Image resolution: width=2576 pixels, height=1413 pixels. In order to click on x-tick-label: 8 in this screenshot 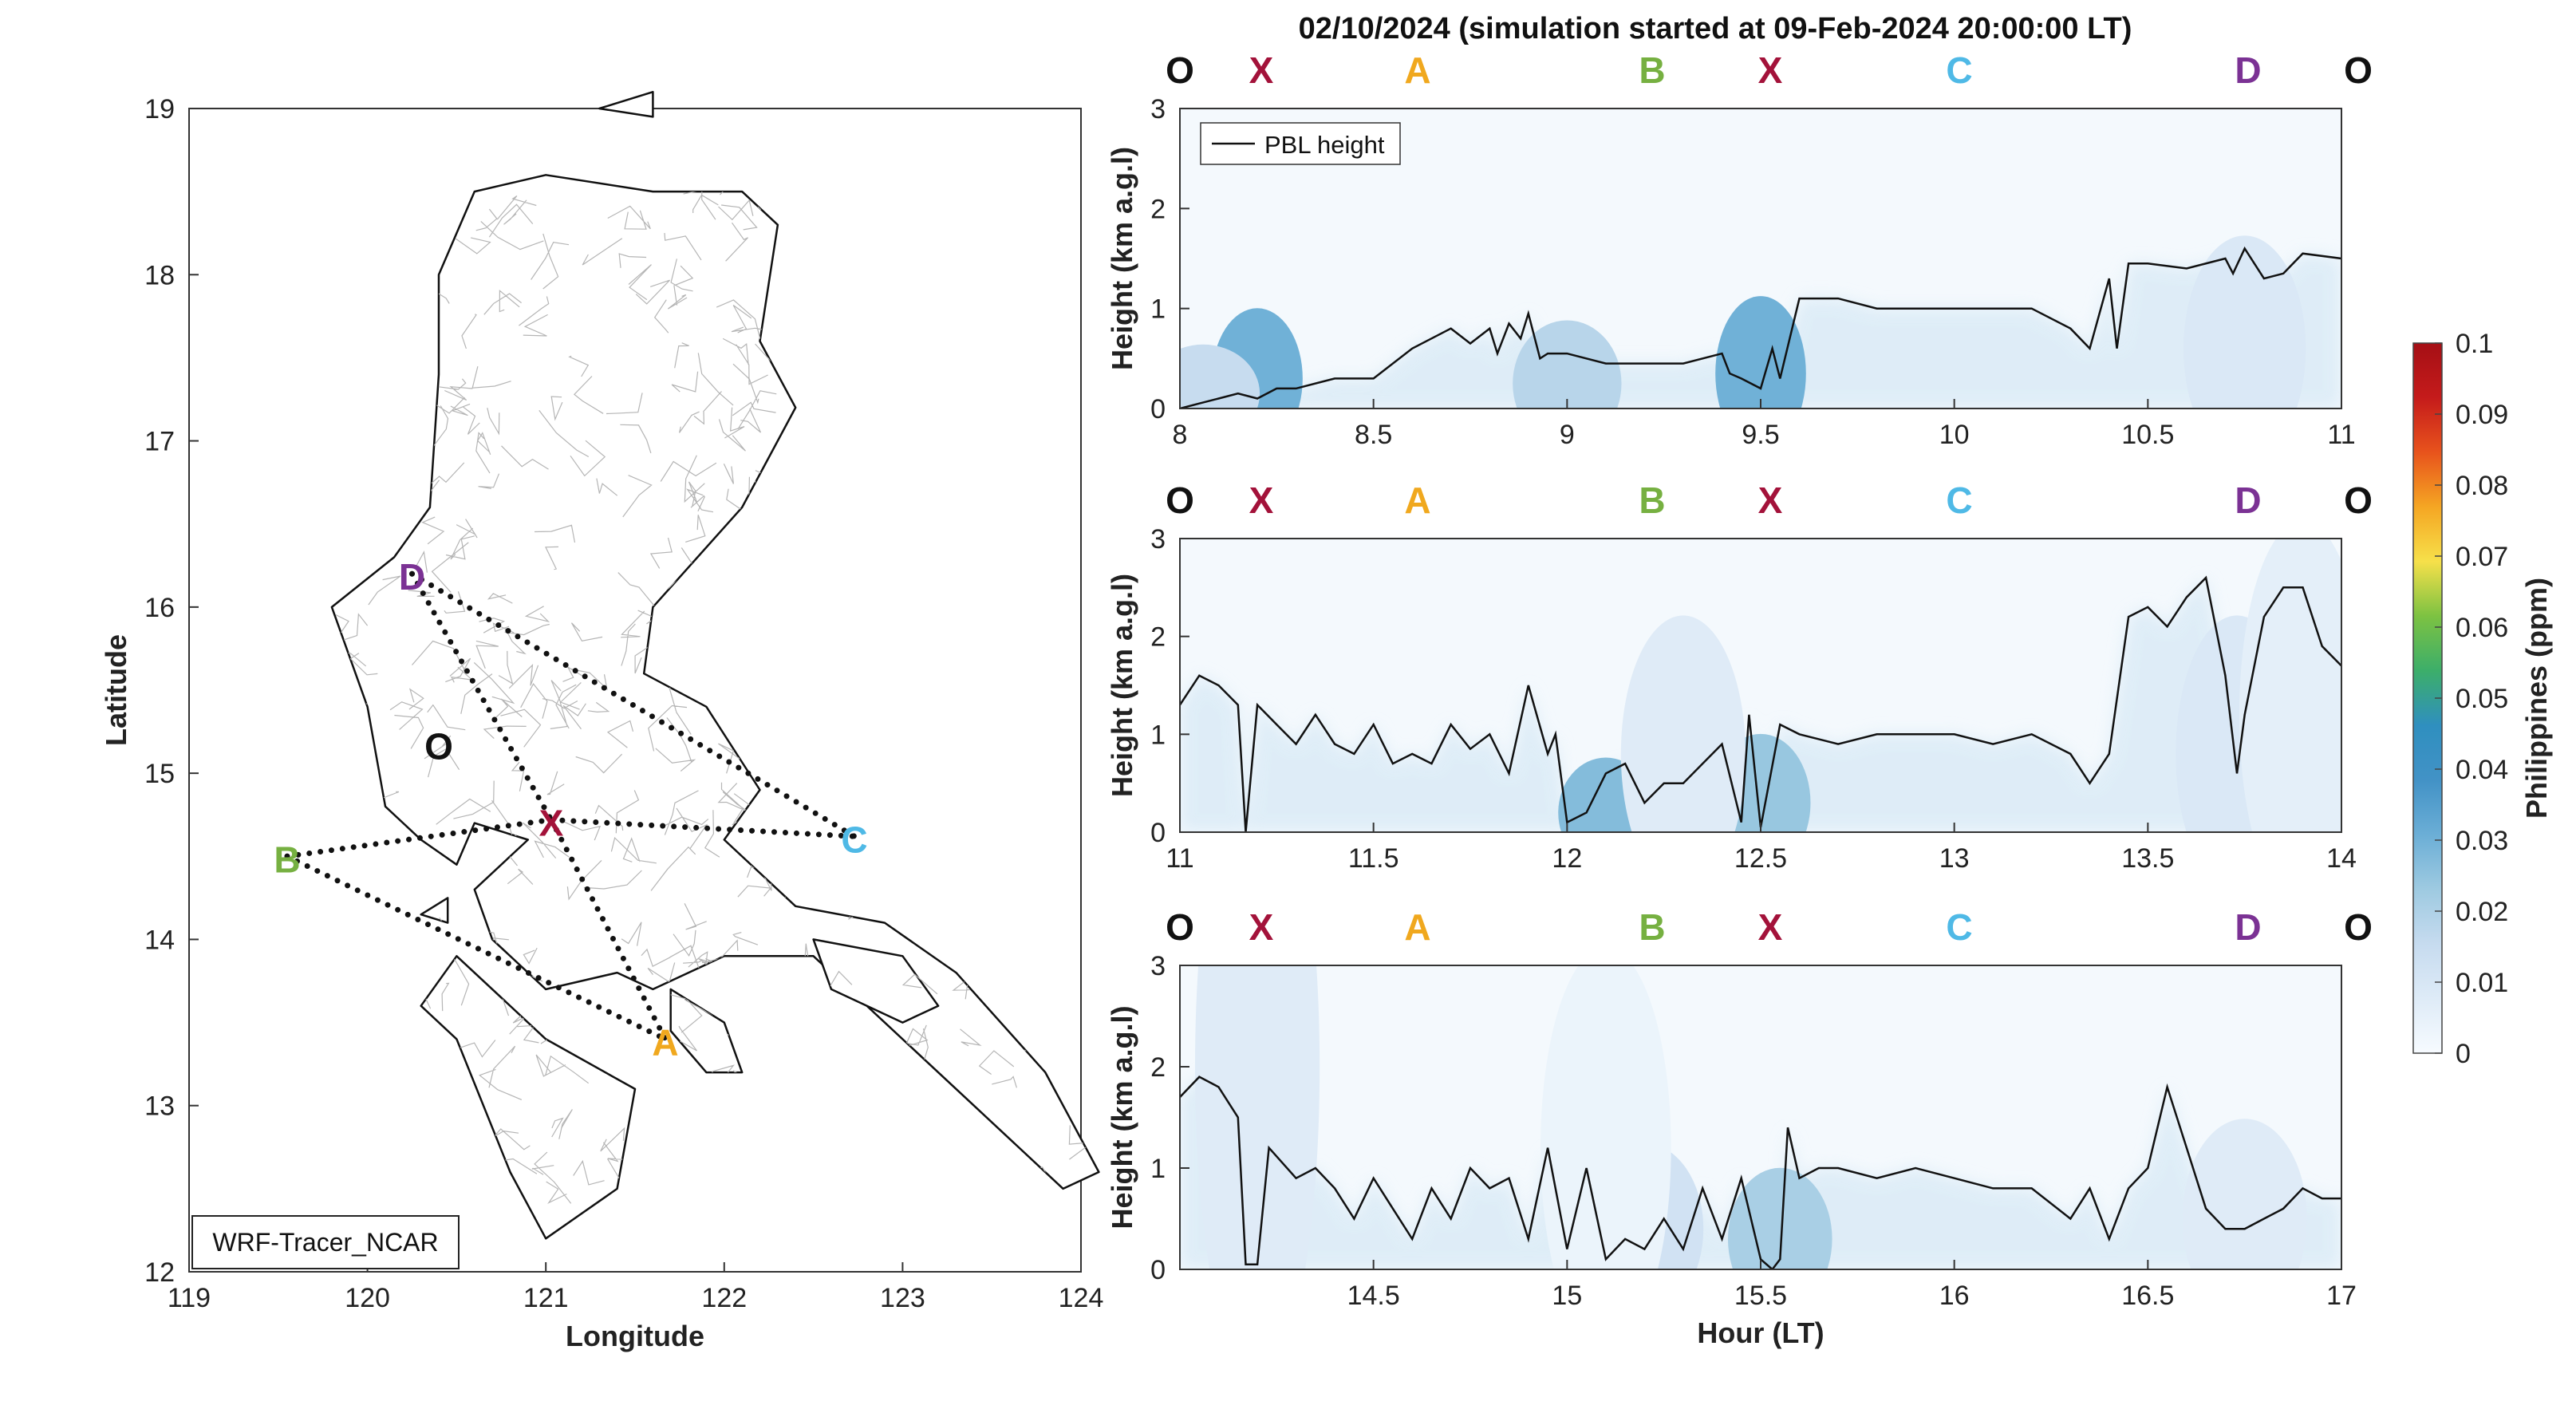, I will do `click(1180, 435)`.